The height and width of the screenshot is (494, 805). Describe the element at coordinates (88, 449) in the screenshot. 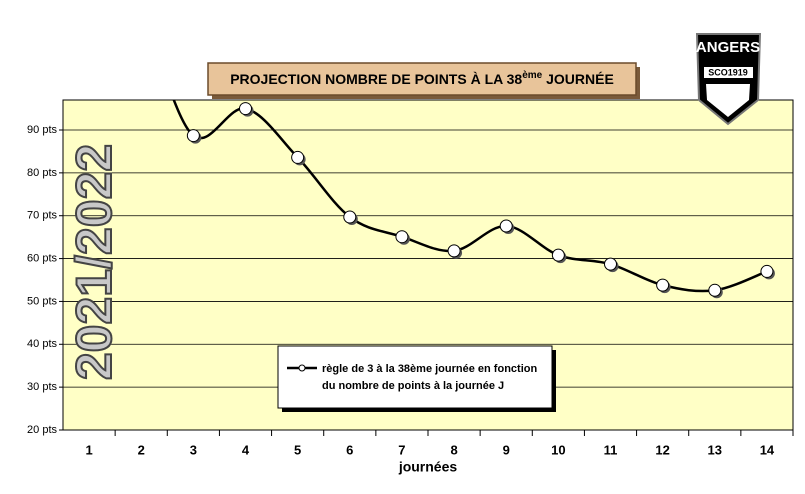

I see `x-tick-label: 1` at that location.